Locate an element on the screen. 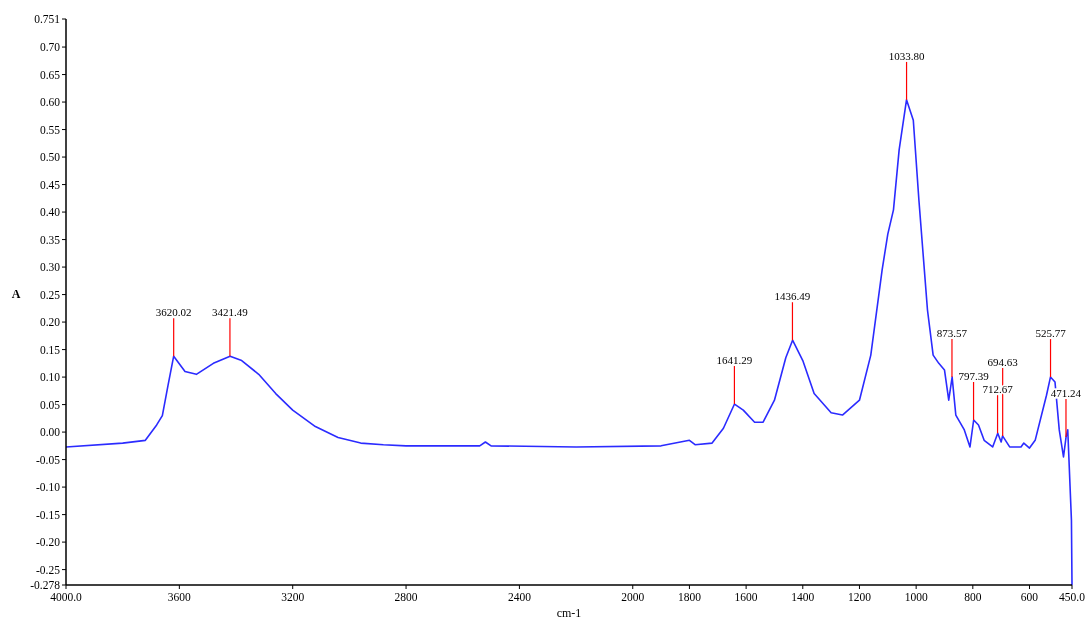  annotation: 525.77 is located at coordinates (1051, 333).